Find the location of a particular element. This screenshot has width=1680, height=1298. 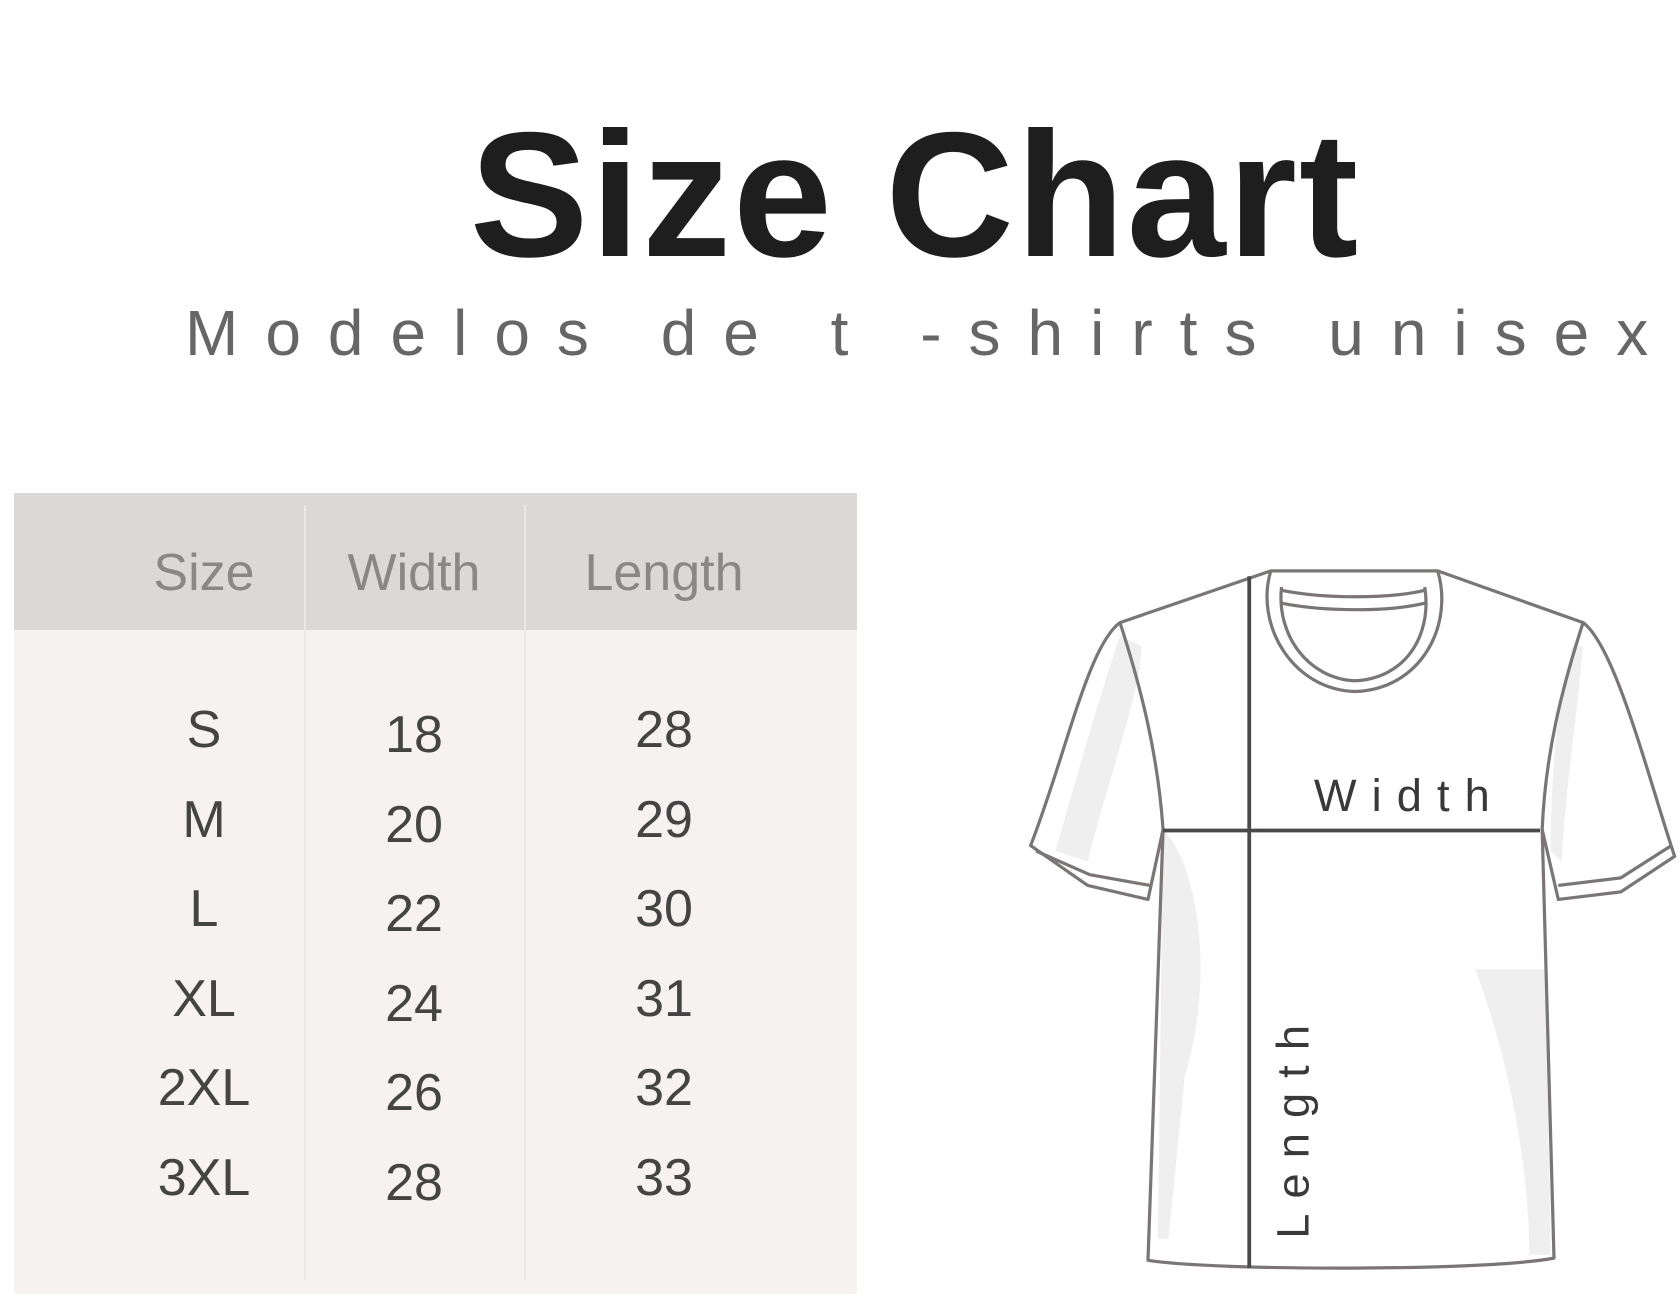

table-cell: 18 is located at coordinates (414, 735).